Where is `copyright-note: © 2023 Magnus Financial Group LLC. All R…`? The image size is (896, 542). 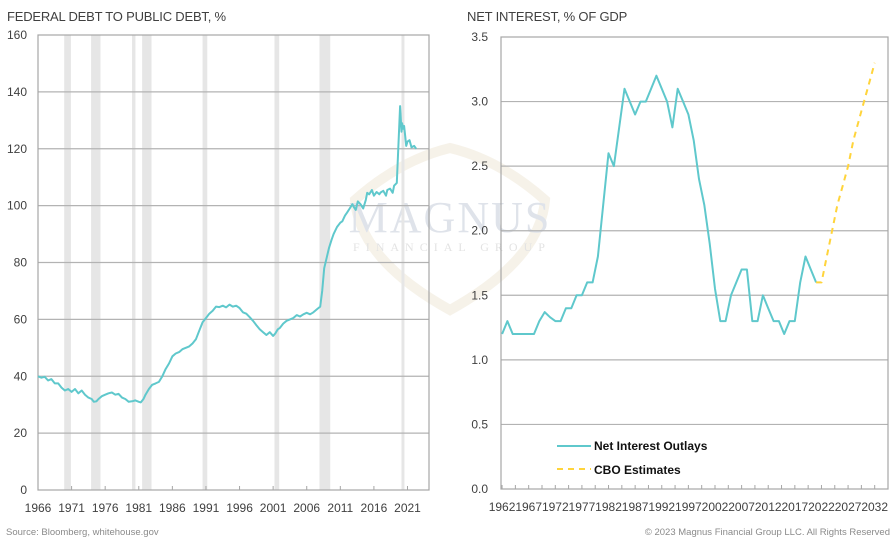
copyright-note: © 2023 Magnus Financial Group LLC. All R… is located at coordinates (767, 532).